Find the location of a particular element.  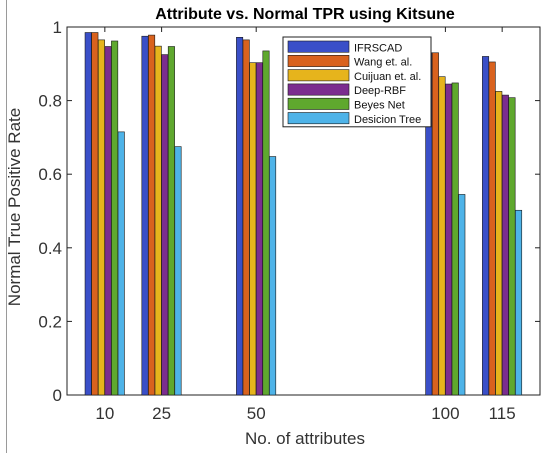

x-axis-label: No. of attributes is located at coordinates (305, 438).